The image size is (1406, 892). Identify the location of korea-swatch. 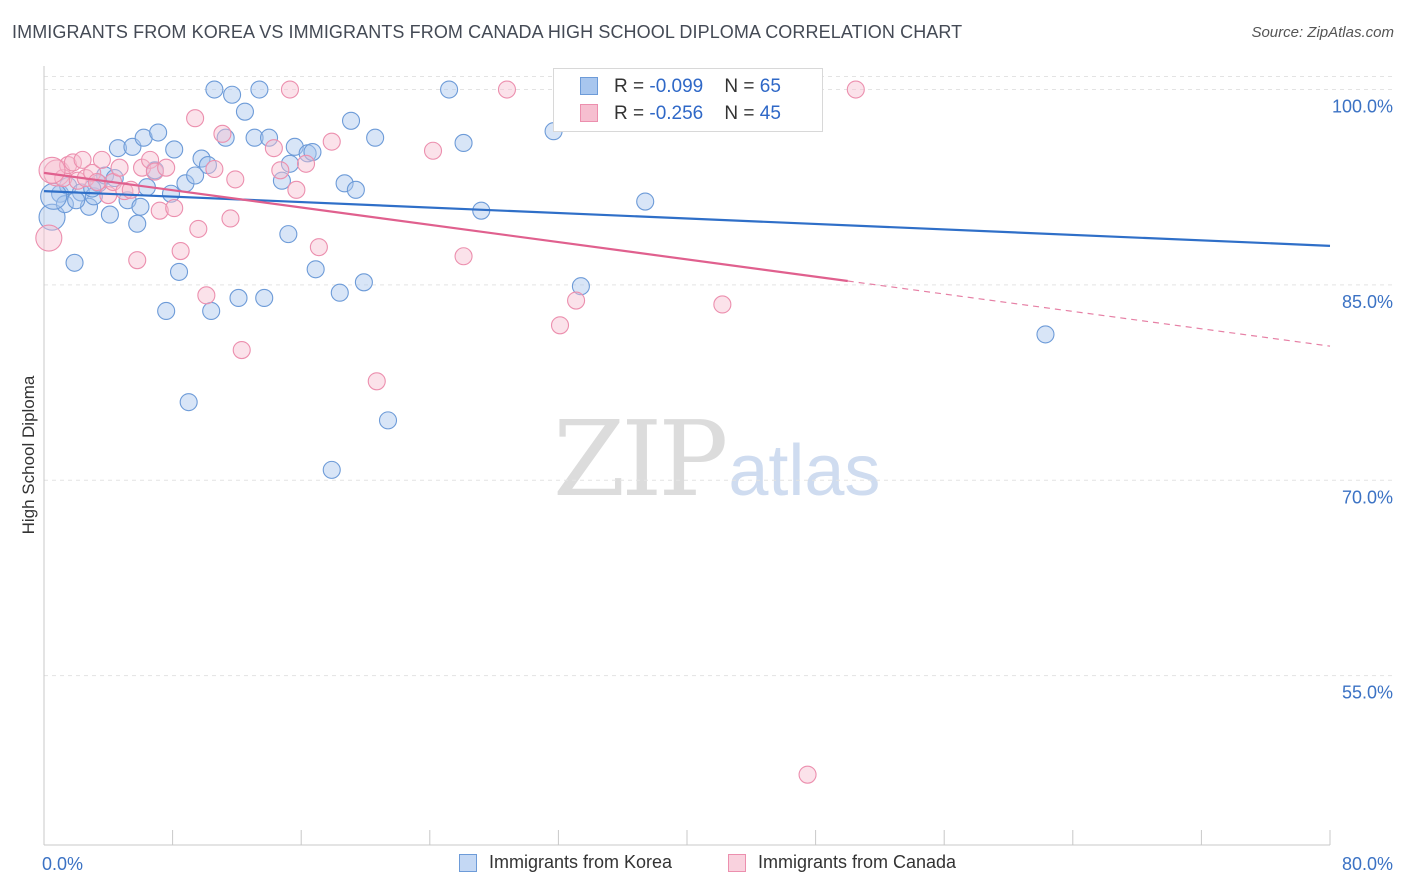
(589, 86).